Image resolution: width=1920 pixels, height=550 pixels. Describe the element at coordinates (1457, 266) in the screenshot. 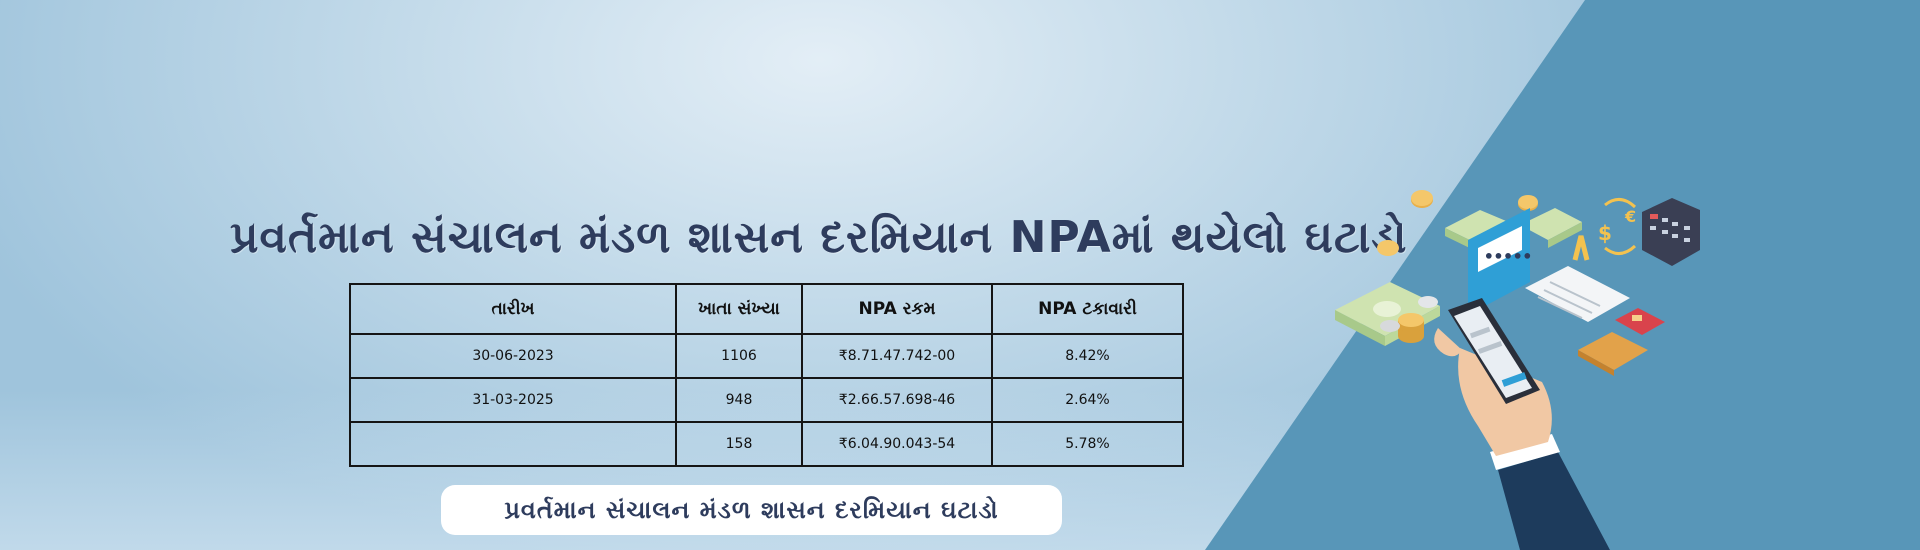

I see `coins-icon` at that location.